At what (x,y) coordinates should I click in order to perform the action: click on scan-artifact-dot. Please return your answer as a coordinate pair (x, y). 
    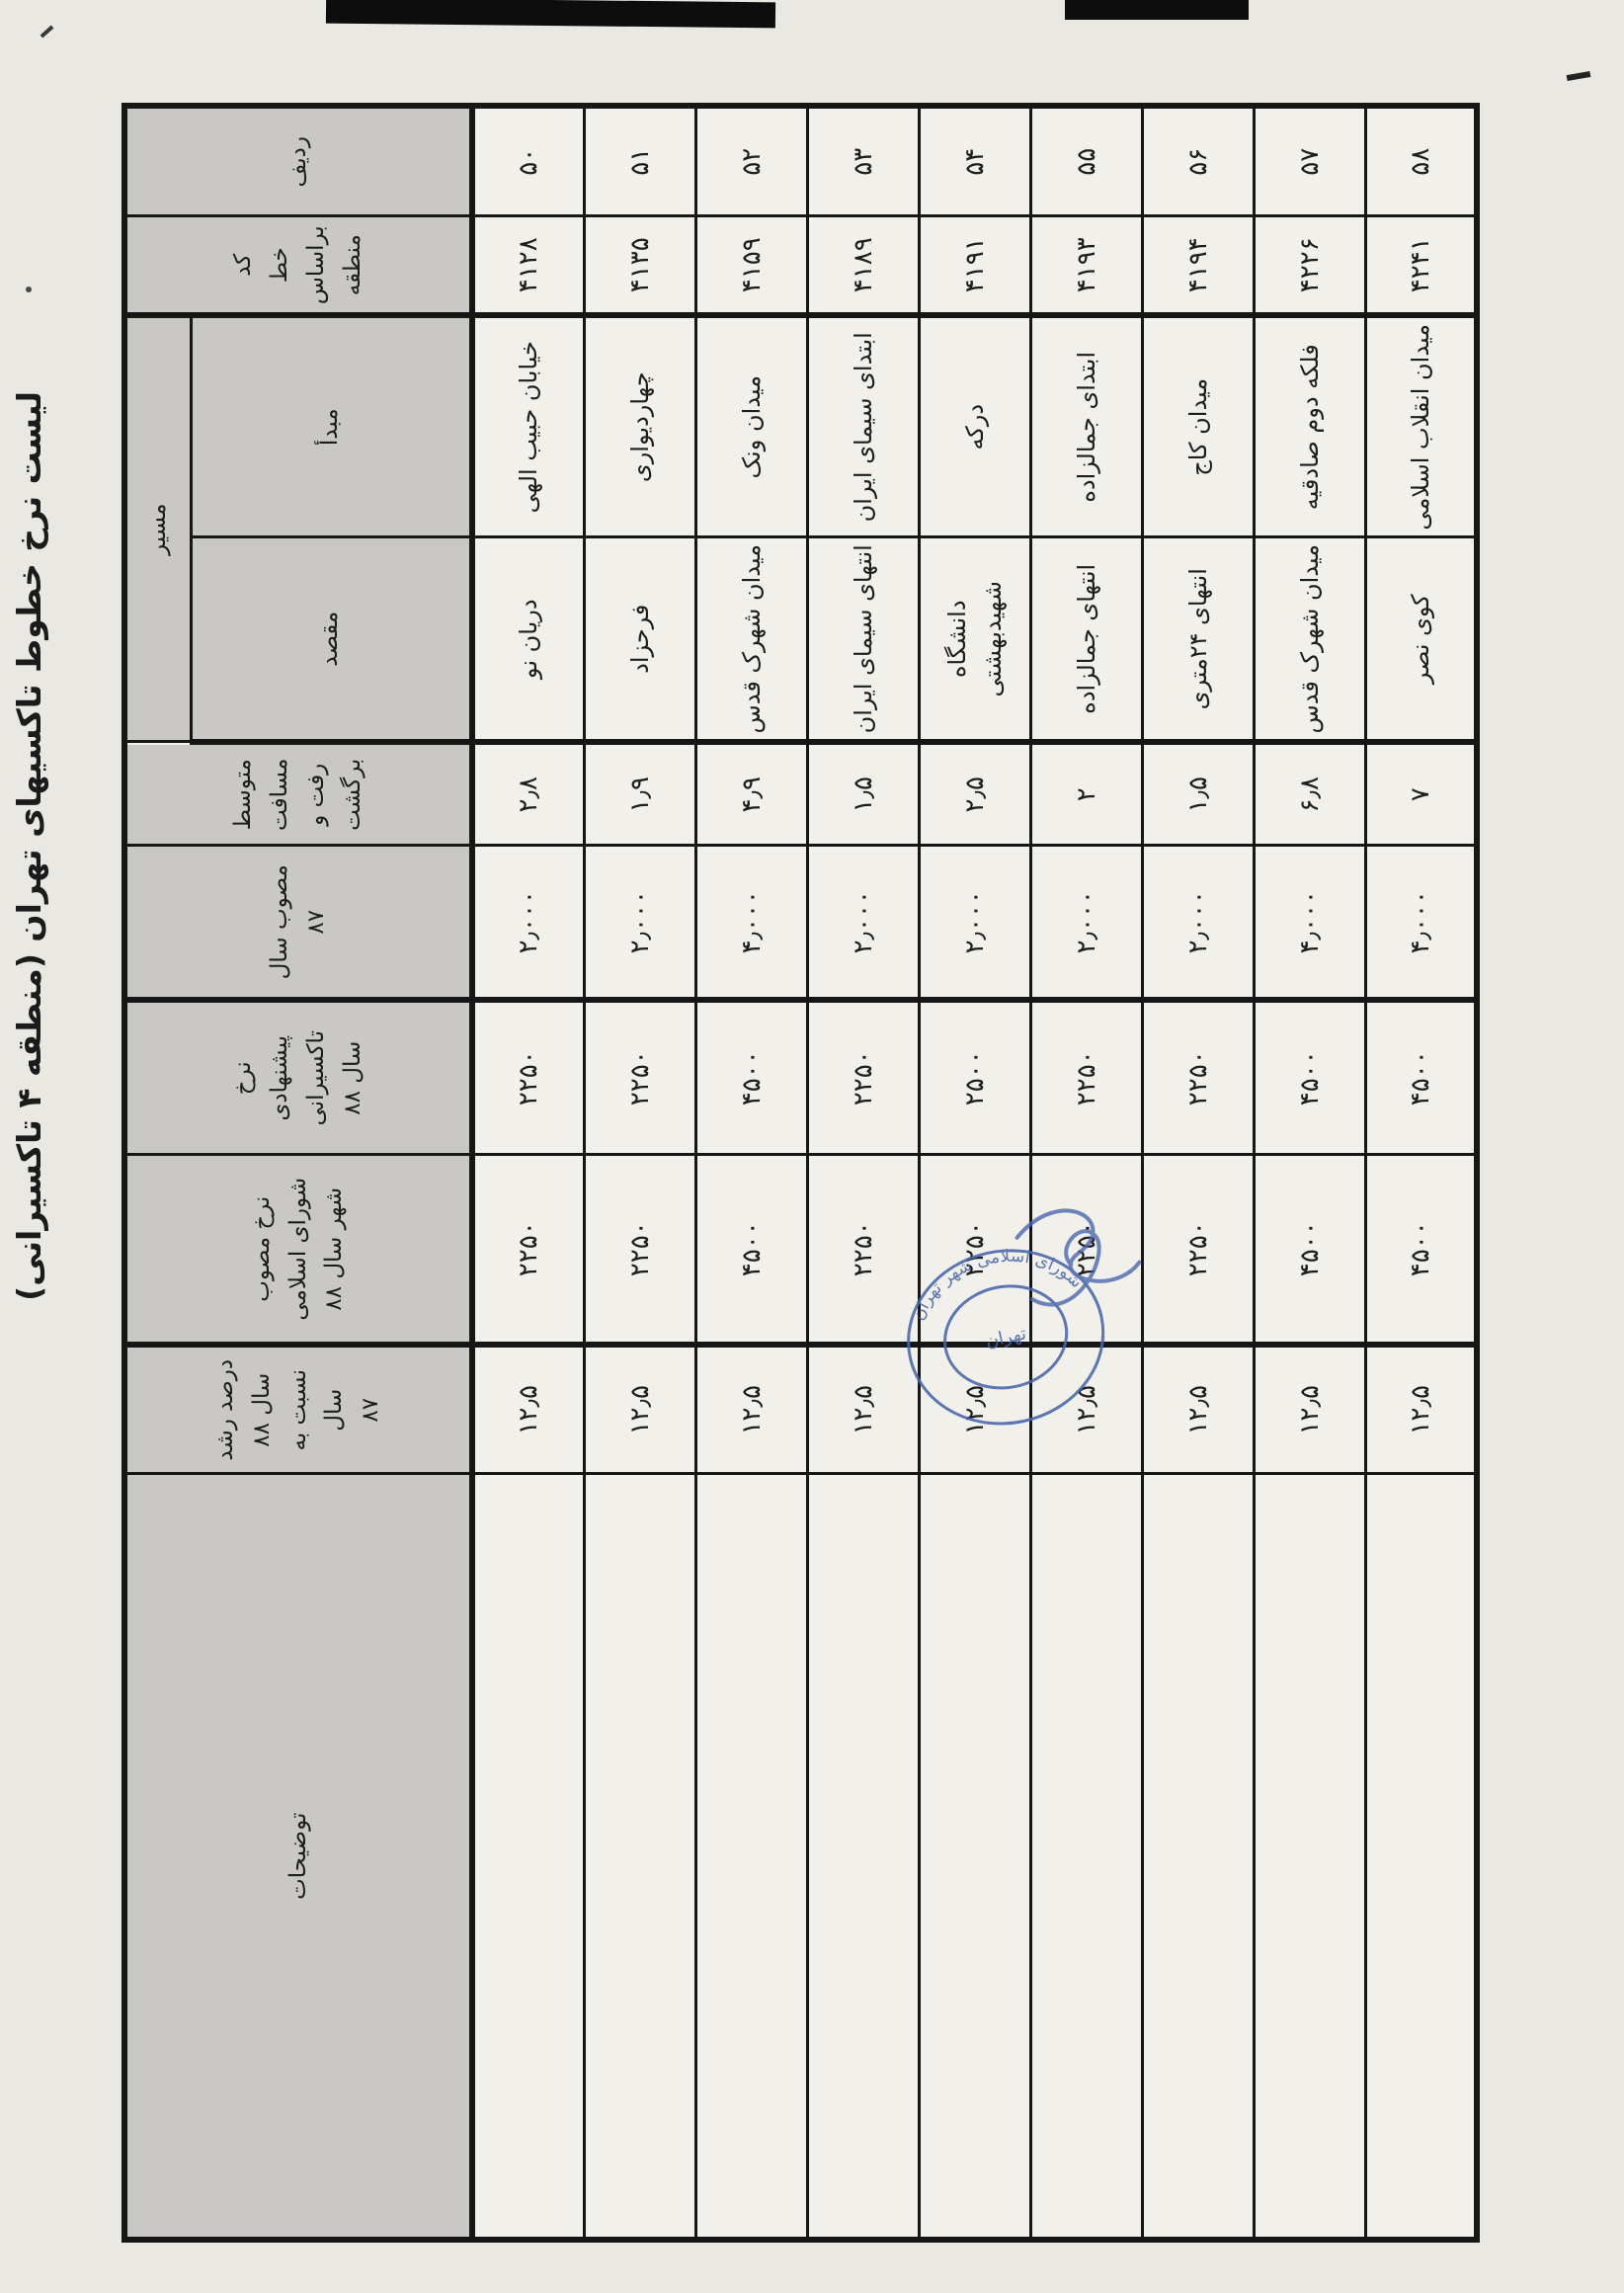
    Looking at the image, I should click on (29, 289).